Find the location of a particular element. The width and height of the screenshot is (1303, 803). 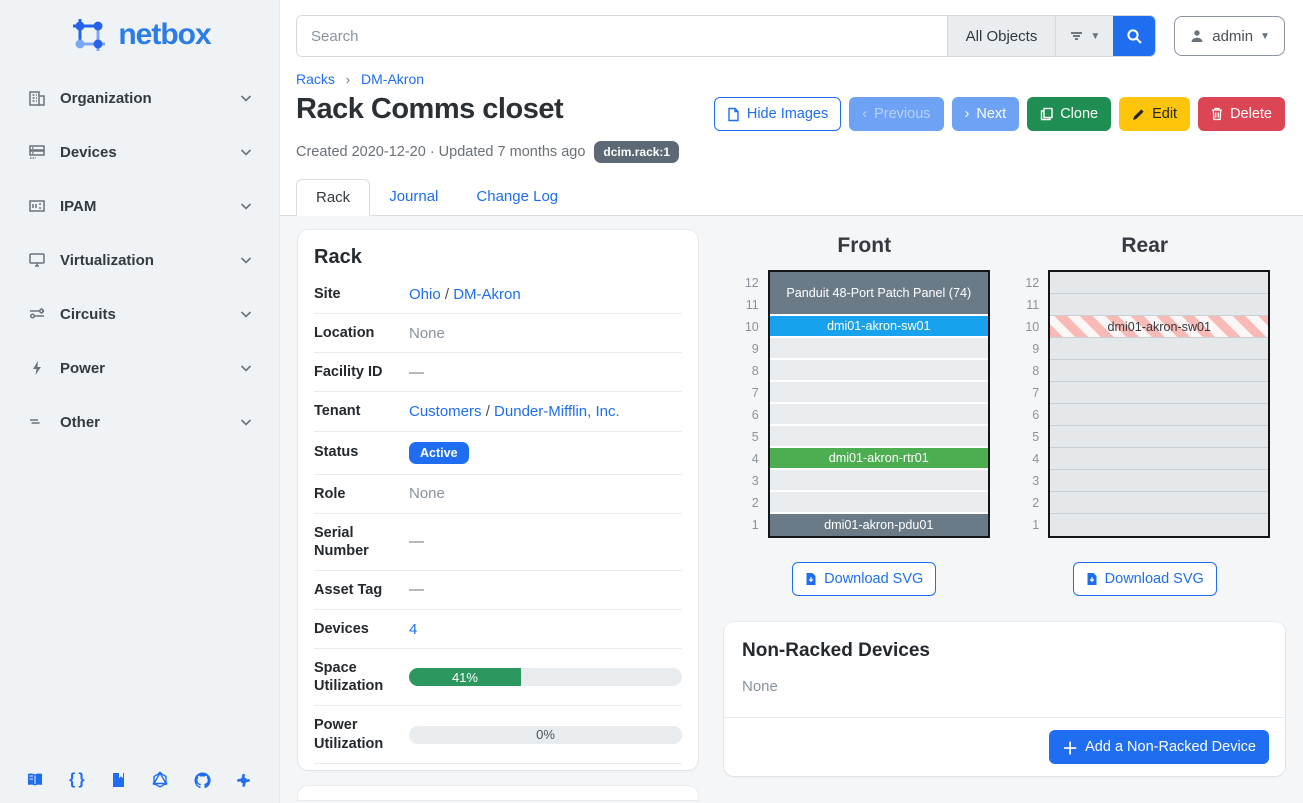

power-utilization-label: 0% is located at coordinates (545, 734).